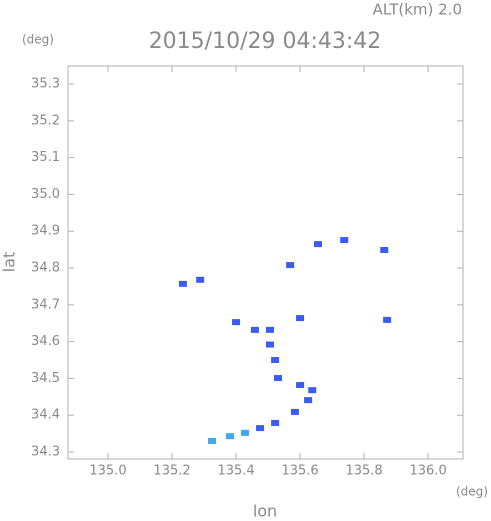  I want to click on y-tick-label: 34.7, so click(45, 304).